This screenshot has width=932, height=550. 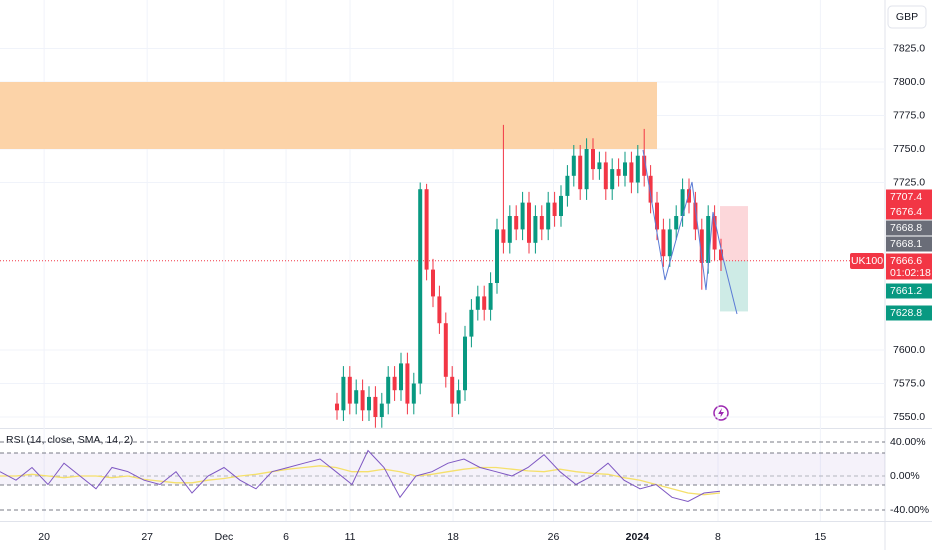 I want to click on price-tag-label: 7666.6, so click(x=906, y=261).